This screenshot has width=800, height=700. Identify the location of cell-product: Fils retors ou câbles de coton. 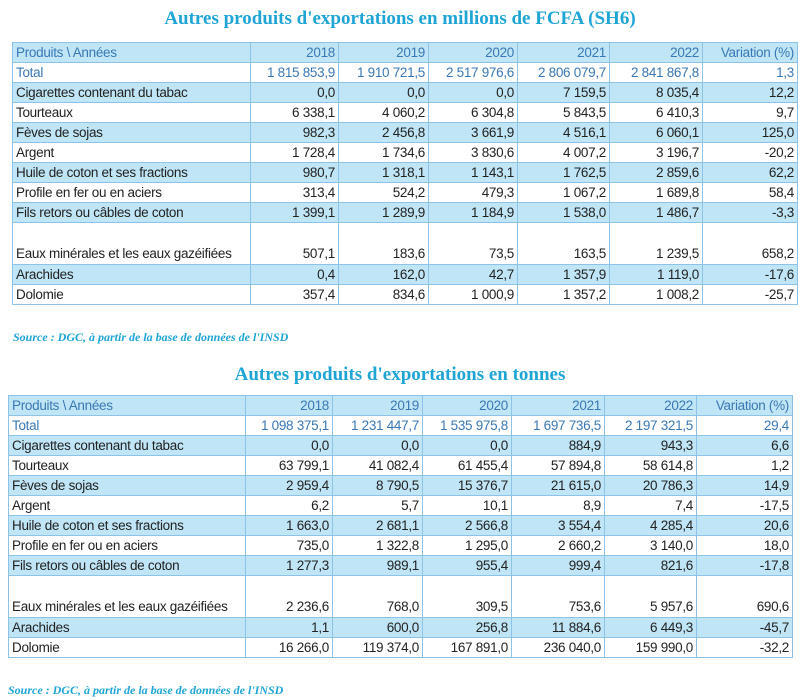
(127, 565).